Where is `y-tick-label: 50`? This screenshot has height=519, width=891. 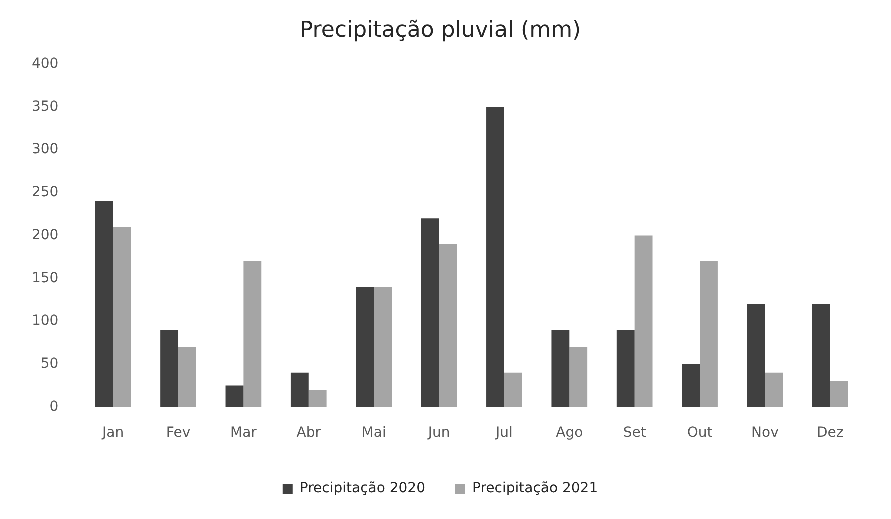 y-tick-label: 50 is located at coordinates (49, 364).